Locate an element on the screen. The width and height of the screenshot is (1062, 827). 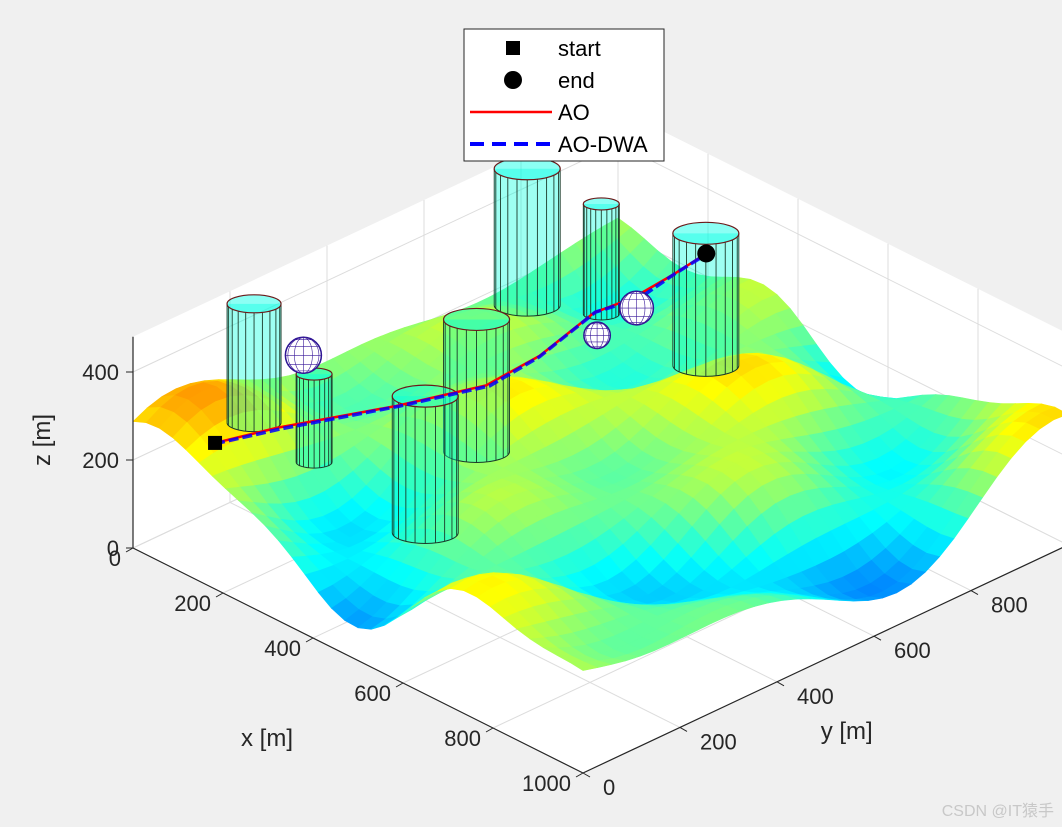
path-ao-dwa is located at coordinates (461, 349).